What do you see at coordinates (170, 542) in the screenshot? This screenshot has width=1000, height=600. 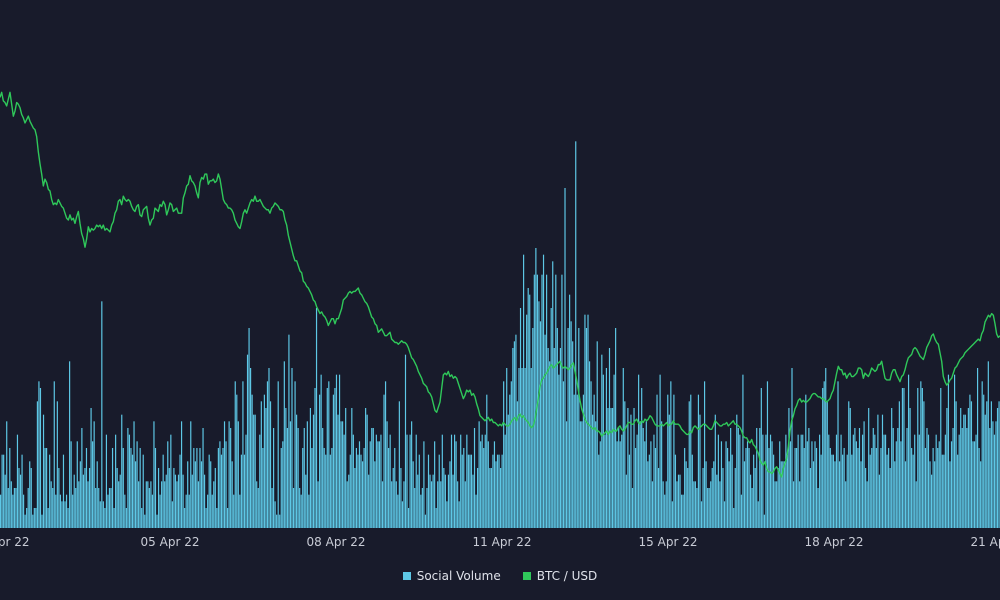 I see `x-tick-label: 05 Apr 22` at bounding box center [170, 542].